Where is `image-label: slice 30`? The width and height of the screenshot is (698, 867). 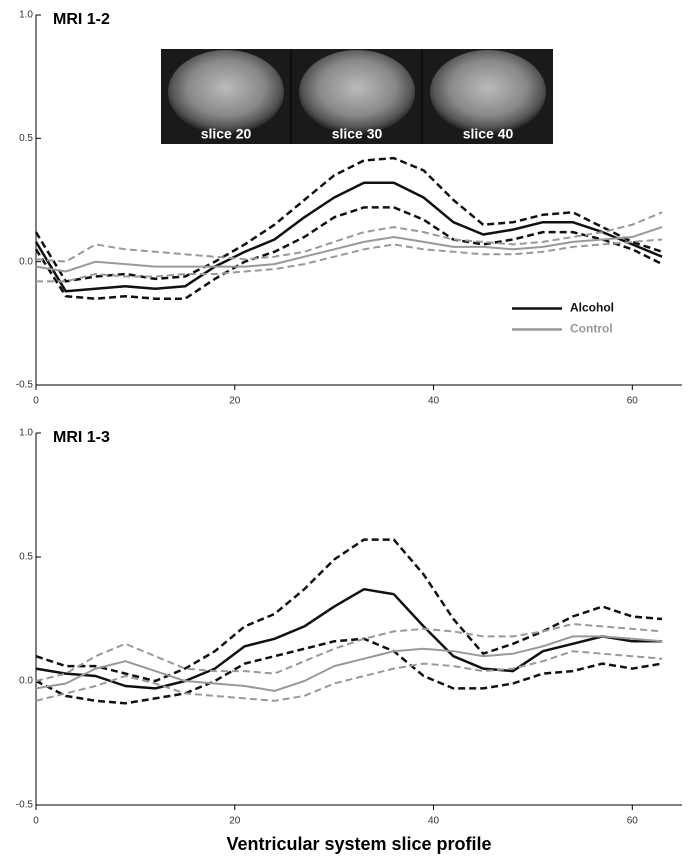
image-label: slice 30 is located at coordinates (357, 134).